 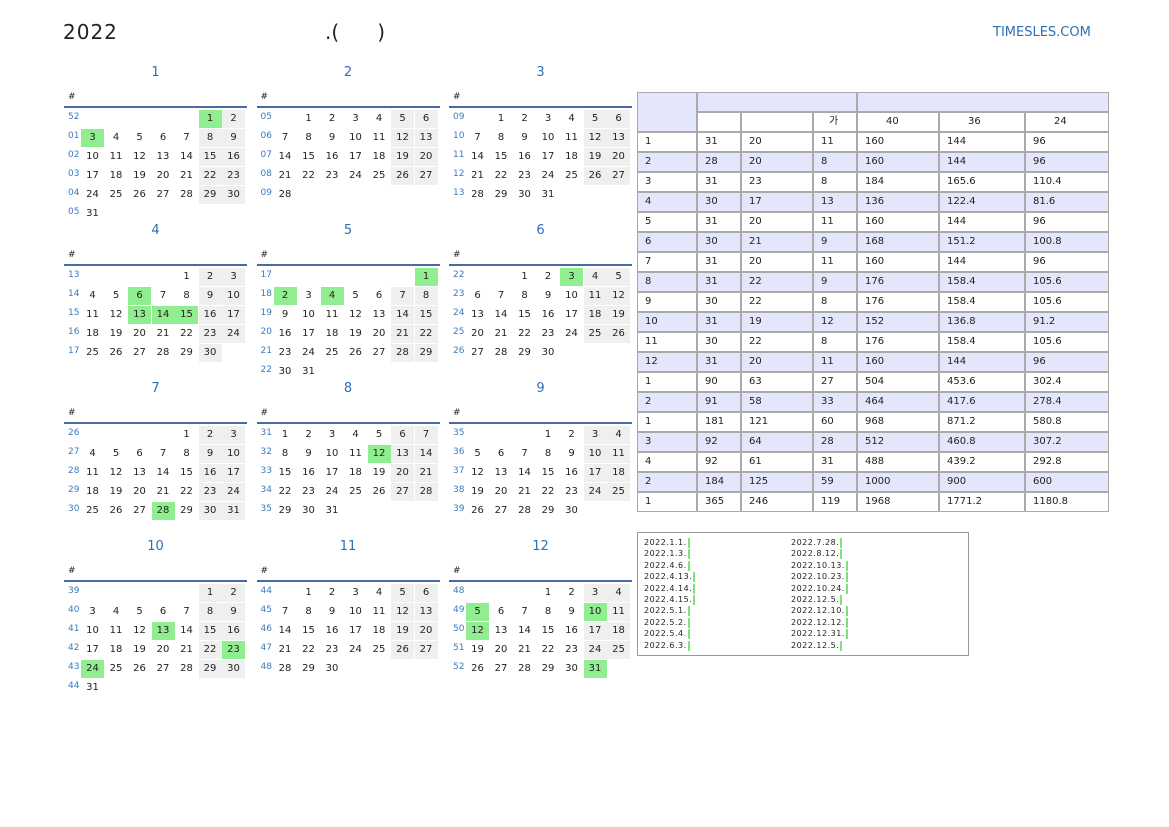 What do you see at coordinates (459, 332) in the screenshot?
I see `week-number: 25` at bounding box center [459, 332].